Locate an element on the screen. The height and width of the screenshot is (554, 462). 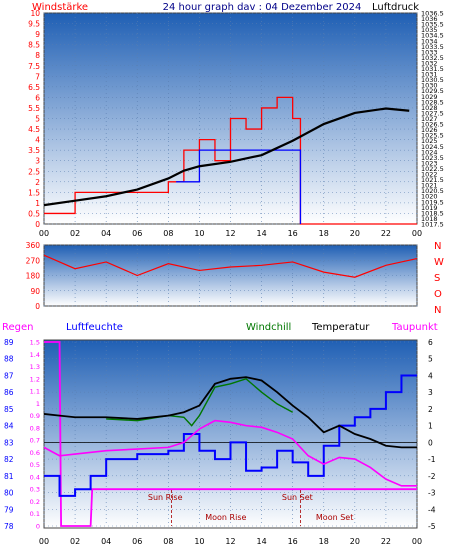
rain-tick-label: 0.7 is located at coordinates (35, 441).